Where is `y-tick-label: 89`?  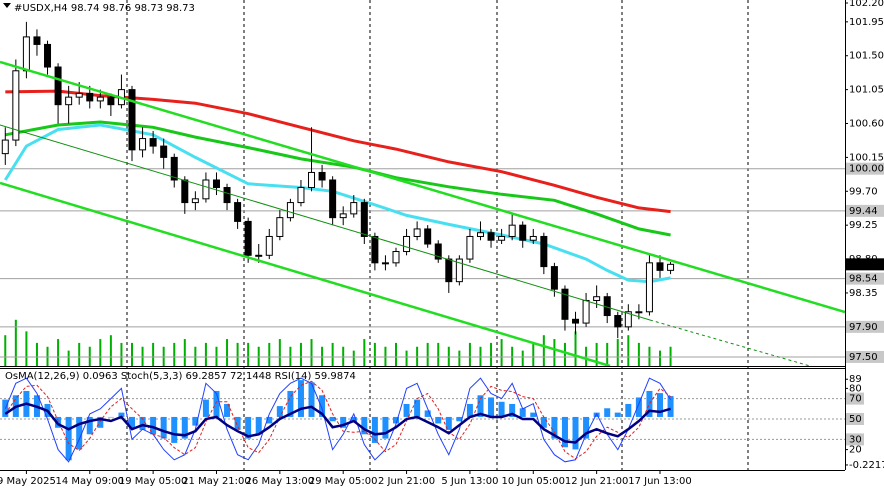 y-tick-label: 89 is located at coordinates (855, 379).